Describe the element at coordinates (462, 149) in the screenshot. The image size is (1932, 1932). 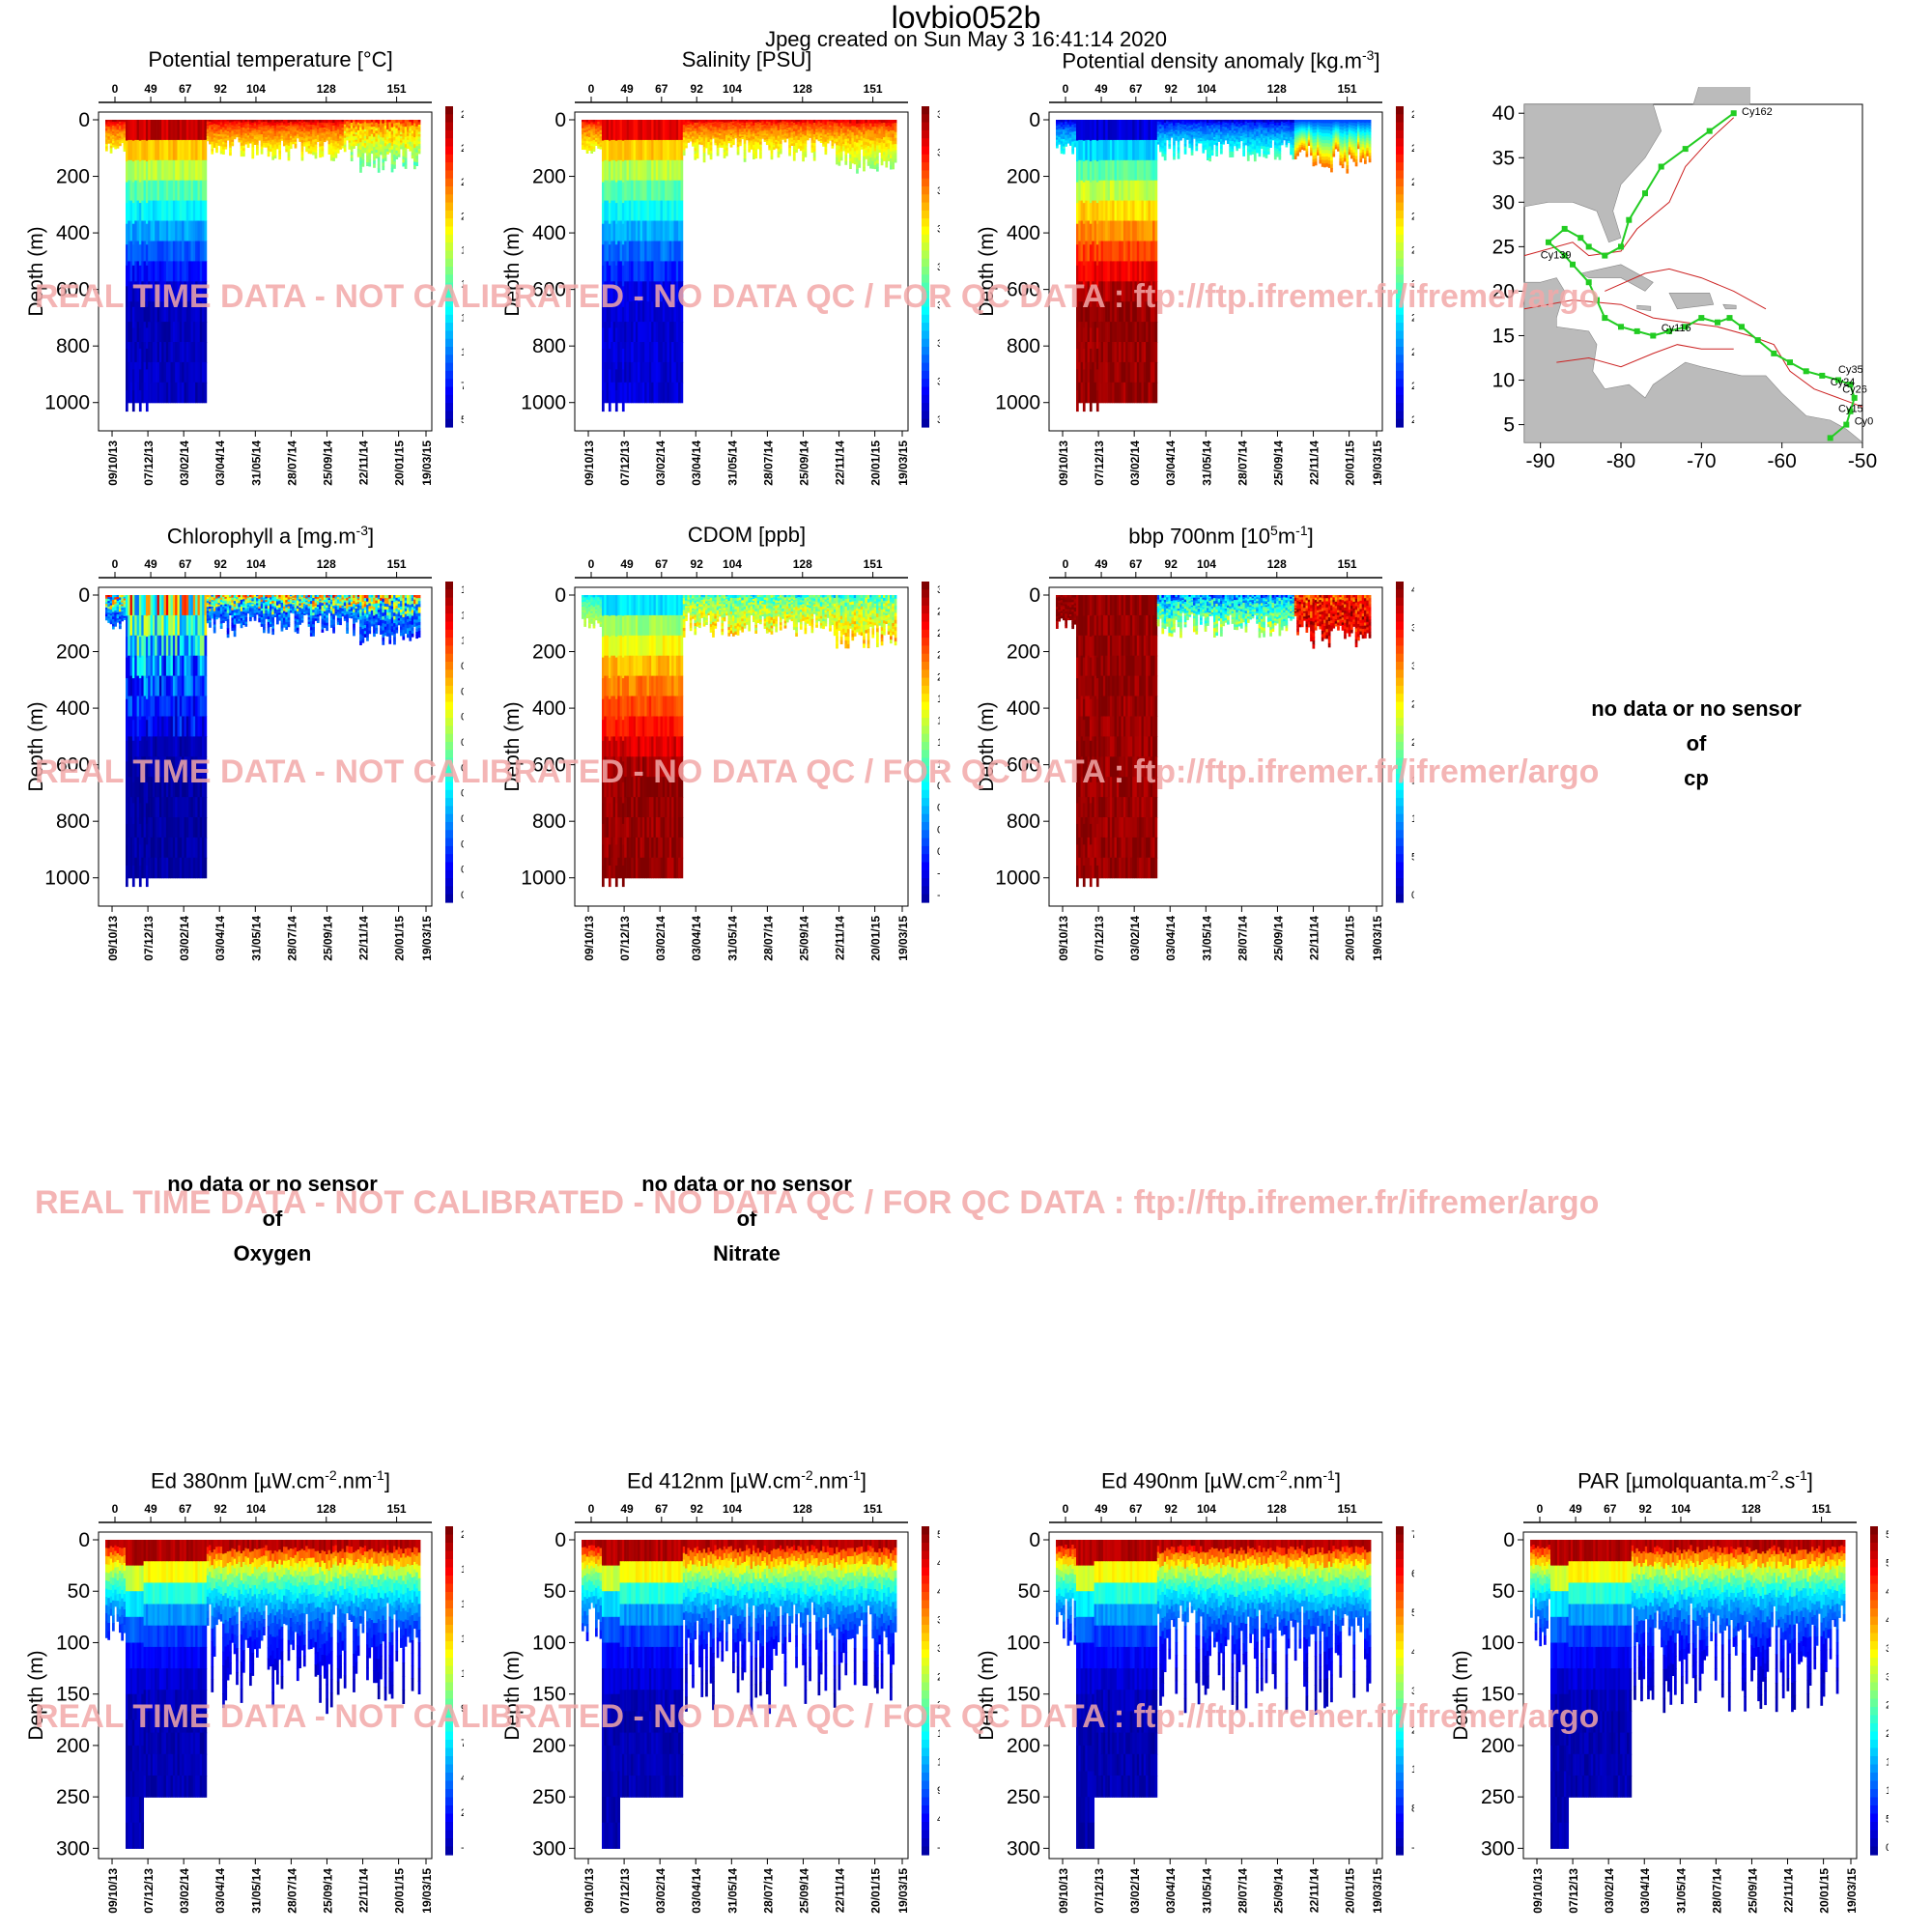
I see `colorbar-tick-label: 25` at that location.